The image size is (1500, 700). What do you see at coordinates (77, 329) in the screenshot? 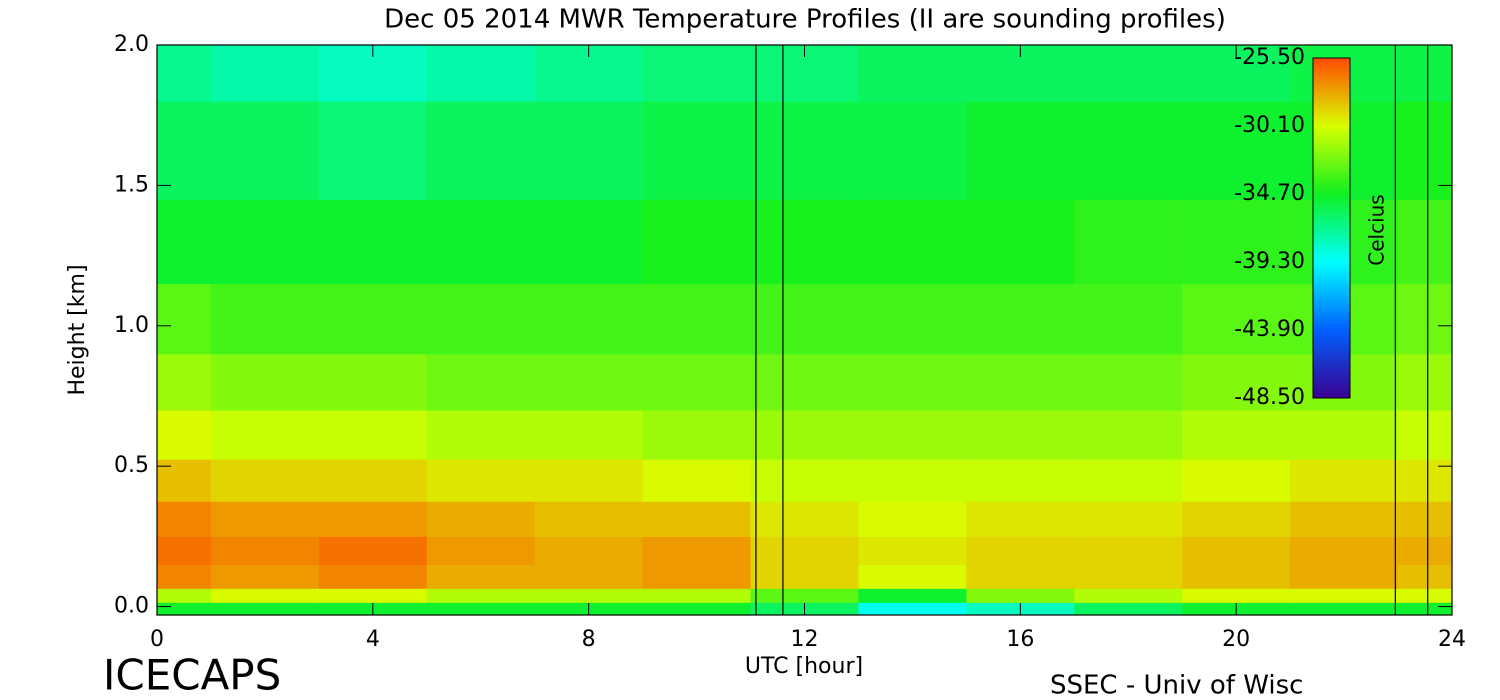
I see `y-axis-label: Height [km]` at bounding box center [77, 329].